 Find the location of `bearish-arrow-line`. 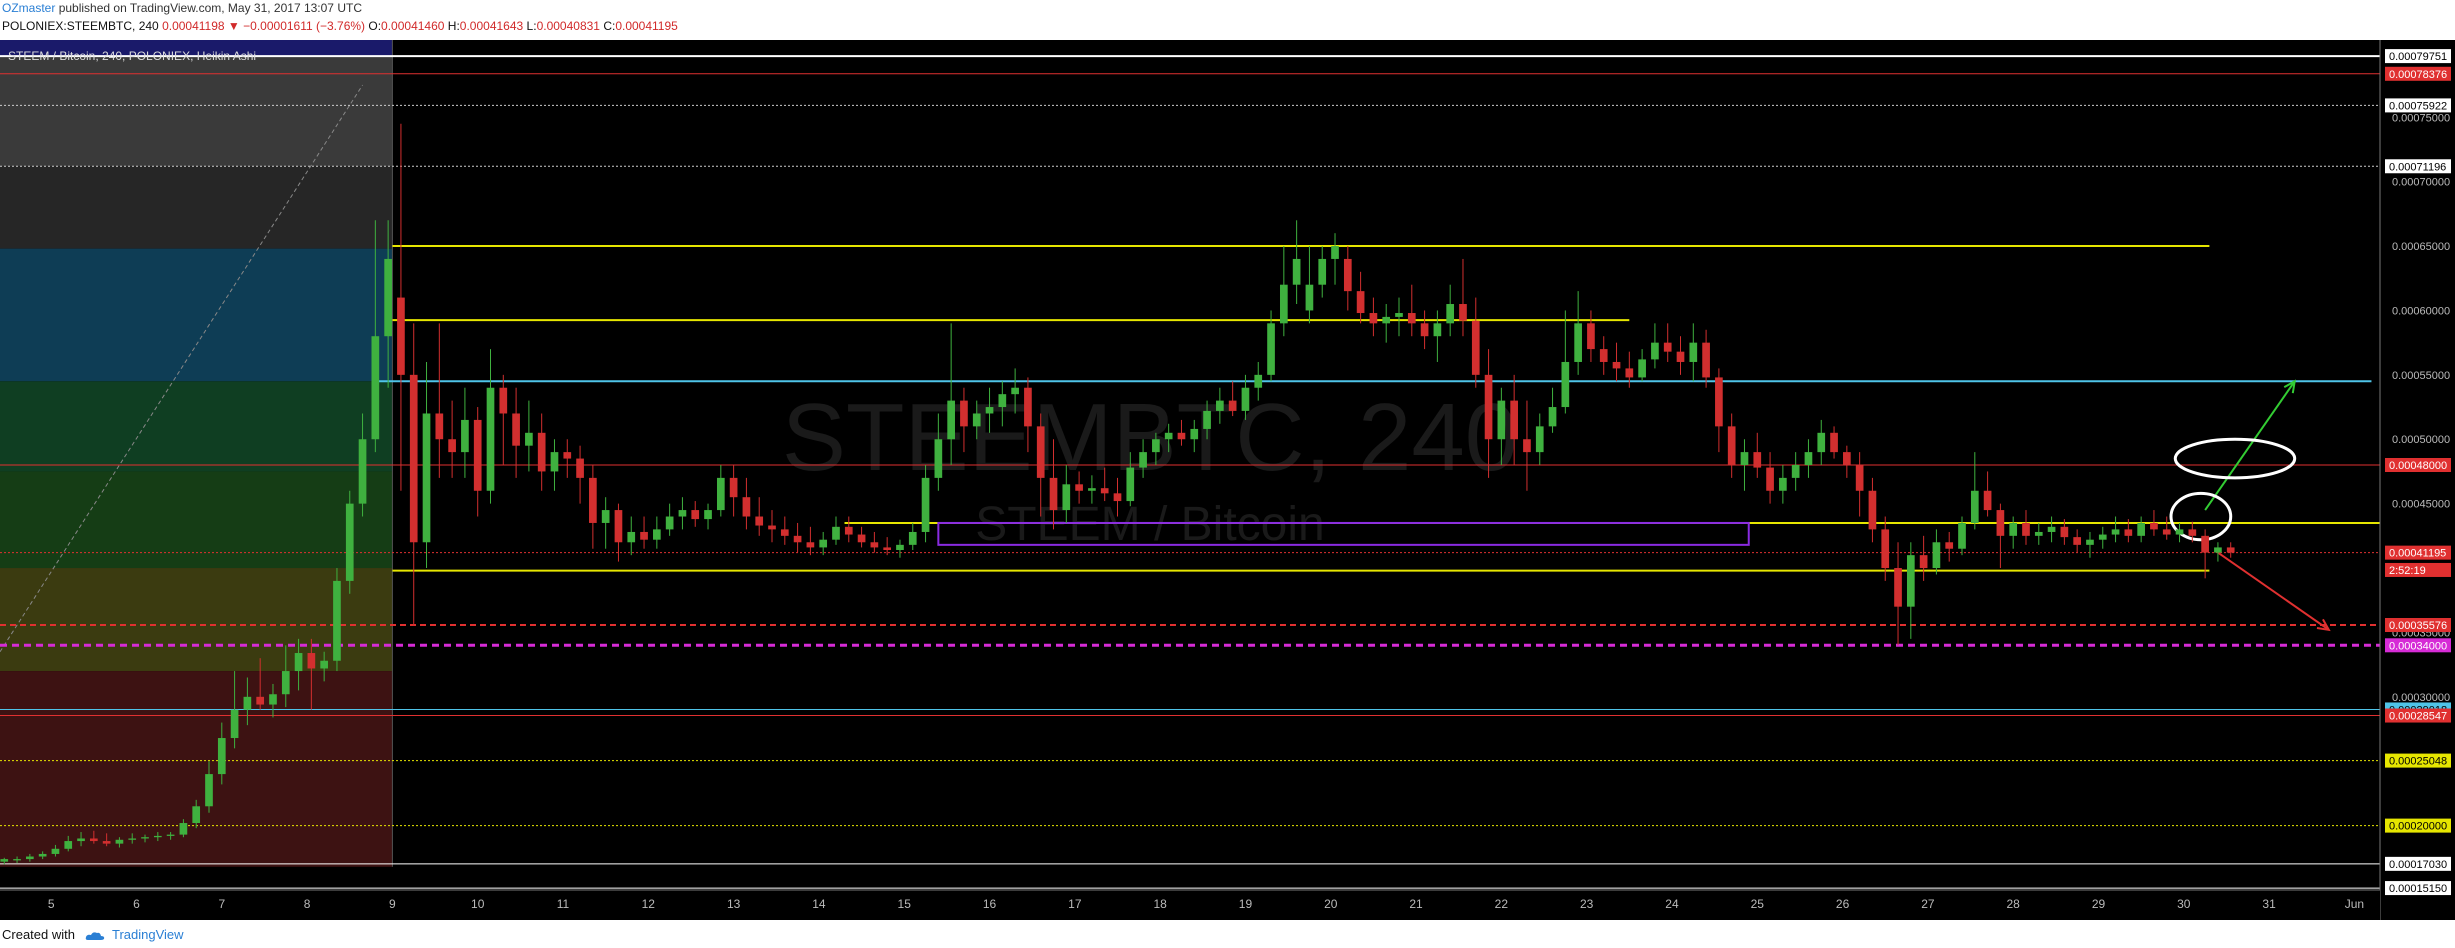

bearish-arrow-line is located at coordinates (2273, 591).